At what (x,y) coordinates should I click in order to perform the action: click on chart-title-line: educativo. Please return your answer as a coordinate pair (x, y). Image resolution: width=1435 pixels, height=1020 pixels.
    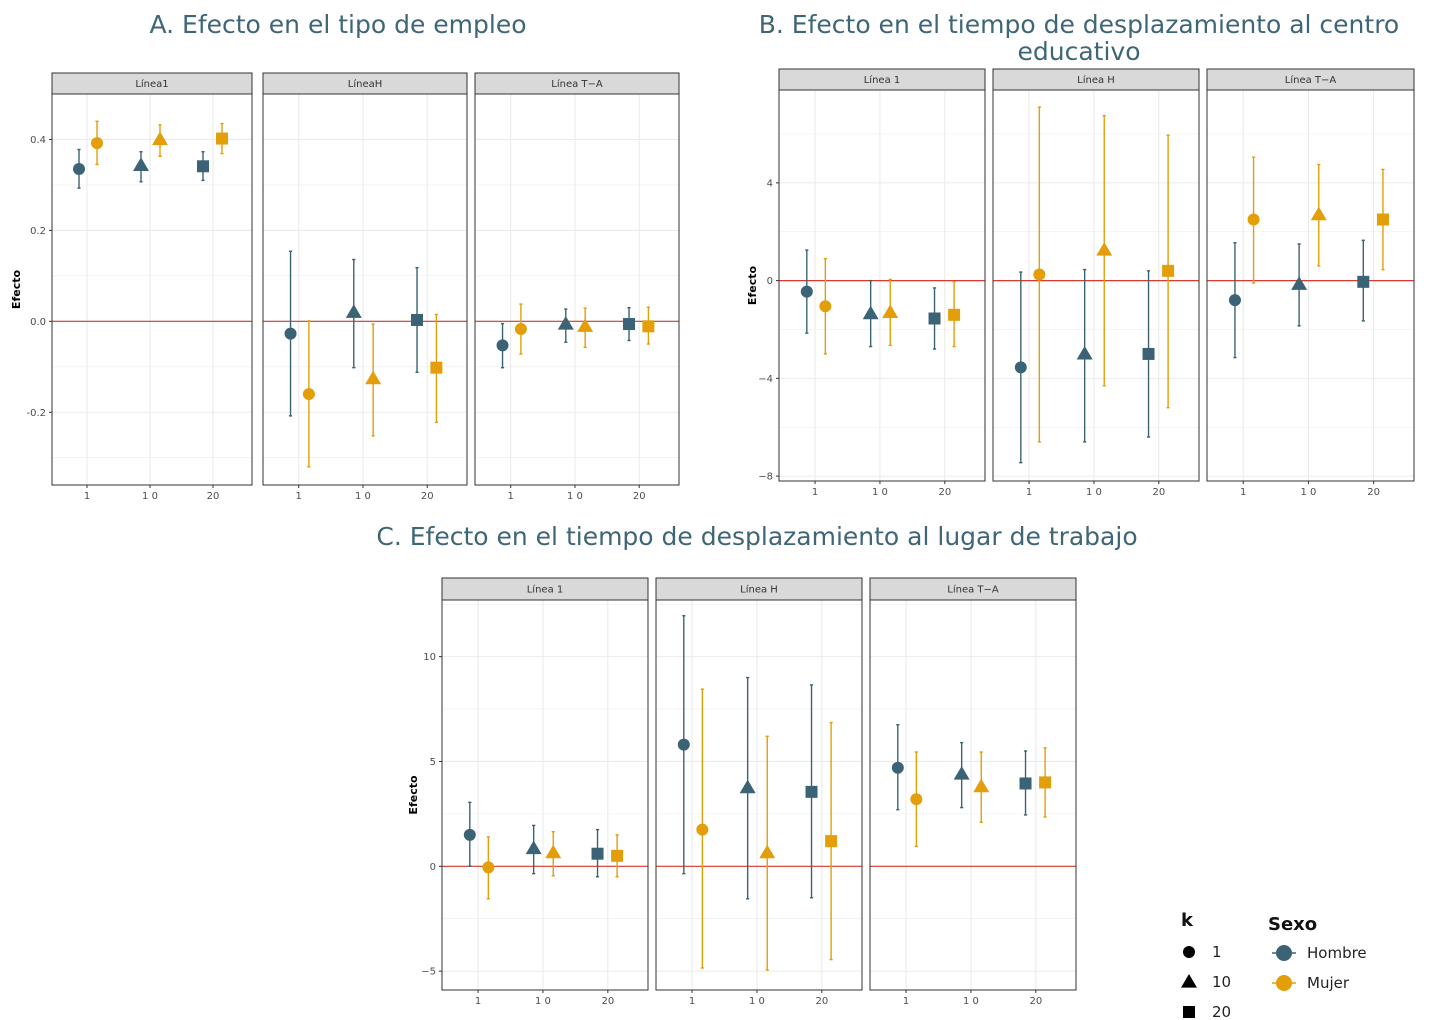
    Looking at the image, I should click on (1079, 51).